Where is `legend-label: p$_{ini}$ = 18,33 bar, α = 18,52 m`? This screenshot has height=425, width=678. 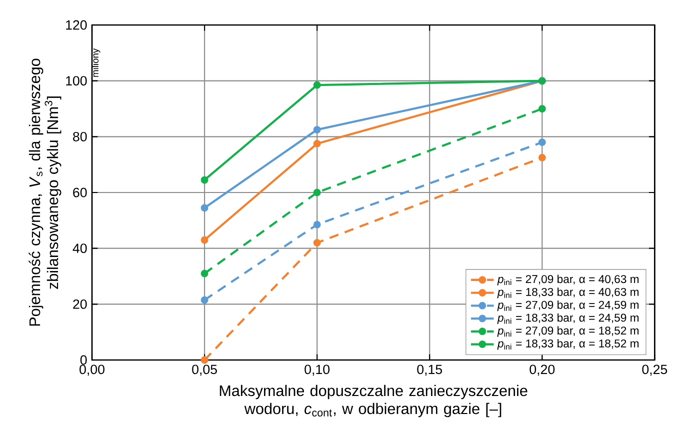 legend-label: p$_{ini}$ = 18,33 bar, α = 18,52 m is located at coordinates (568, 344).